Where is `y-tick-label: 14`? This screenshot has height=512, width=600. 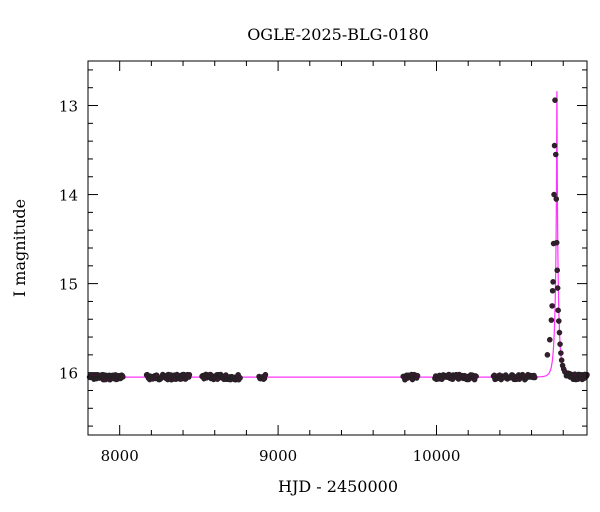 y-tick-label: 14 is located at coordinates (68, 196).